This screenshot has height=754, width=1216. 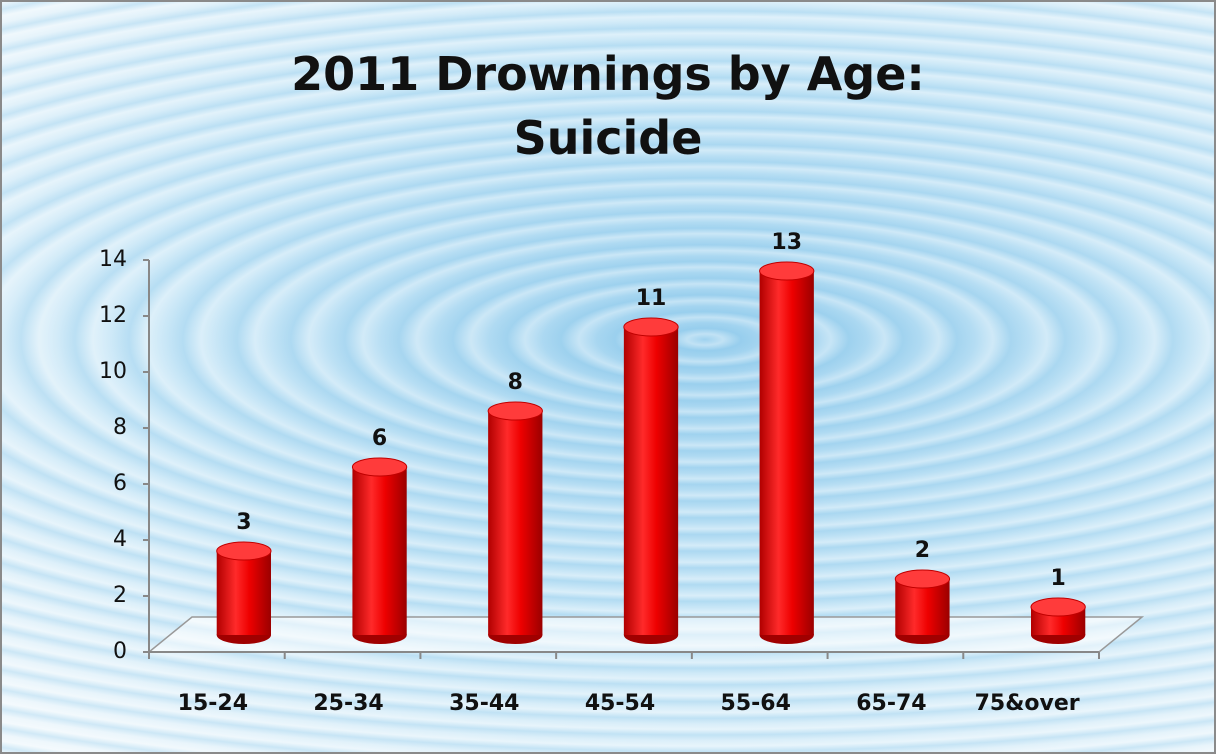 What do you see at coordinates (515, 382) in the screenshot?
I see `value-label: 8` at bounding box center [515, 382].